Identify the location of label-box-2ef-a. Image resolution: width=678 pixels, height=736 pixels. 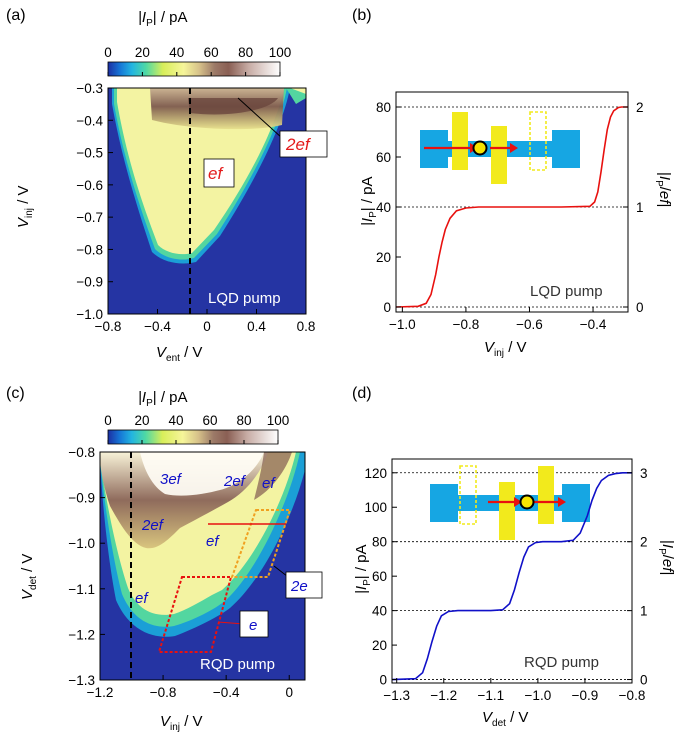
(303, 144).